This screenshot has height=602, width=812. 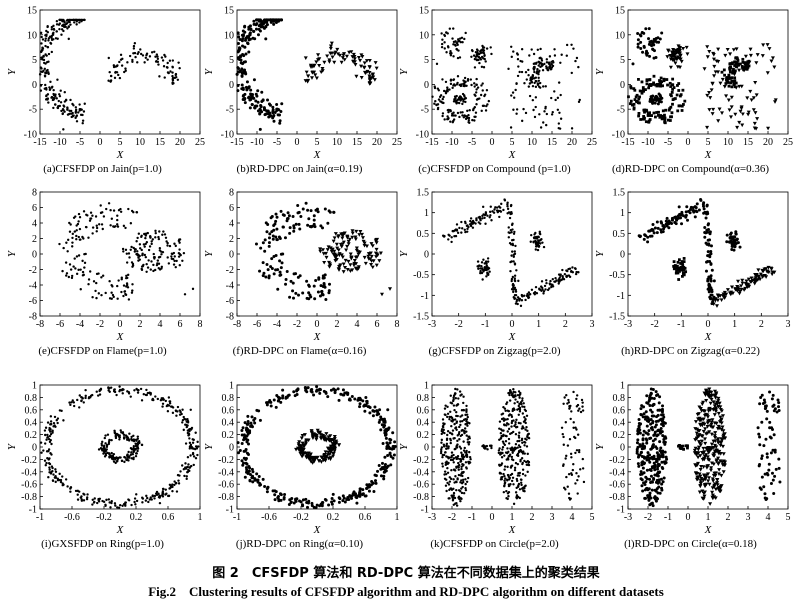 What do you see at coordinates (34, 208) in the screenshot?
I see `y-tick-label: 6` at bounding box center [34, 208].